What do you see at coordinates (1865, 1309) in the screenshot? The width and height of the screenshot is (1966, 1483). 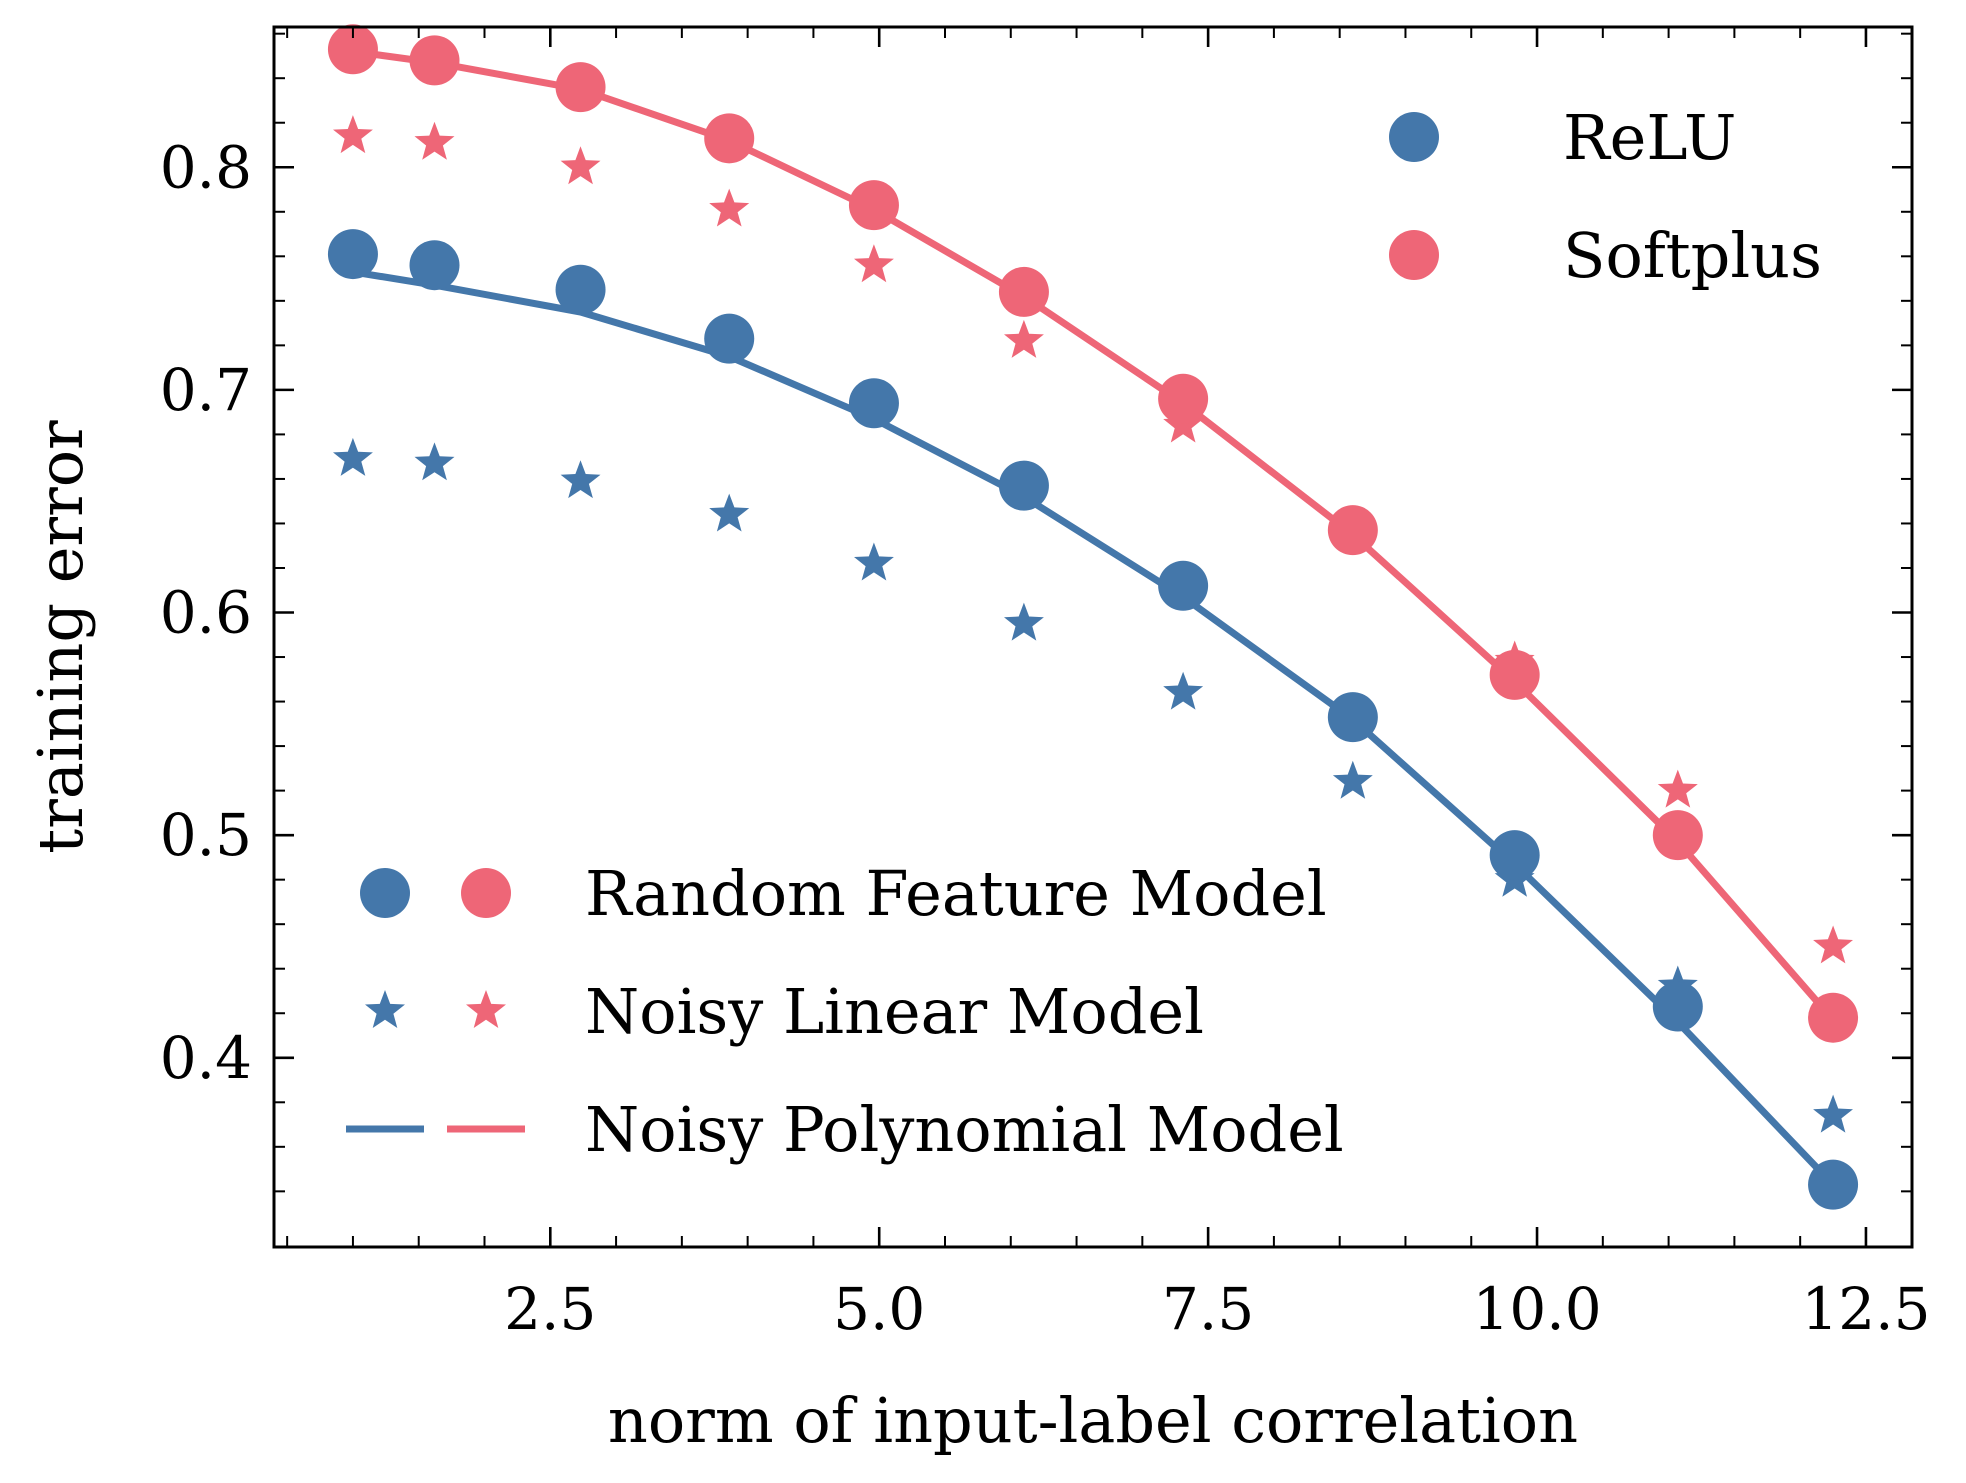 I see `x-tick-label: 12.5` at bounding box center [1865, 1309].